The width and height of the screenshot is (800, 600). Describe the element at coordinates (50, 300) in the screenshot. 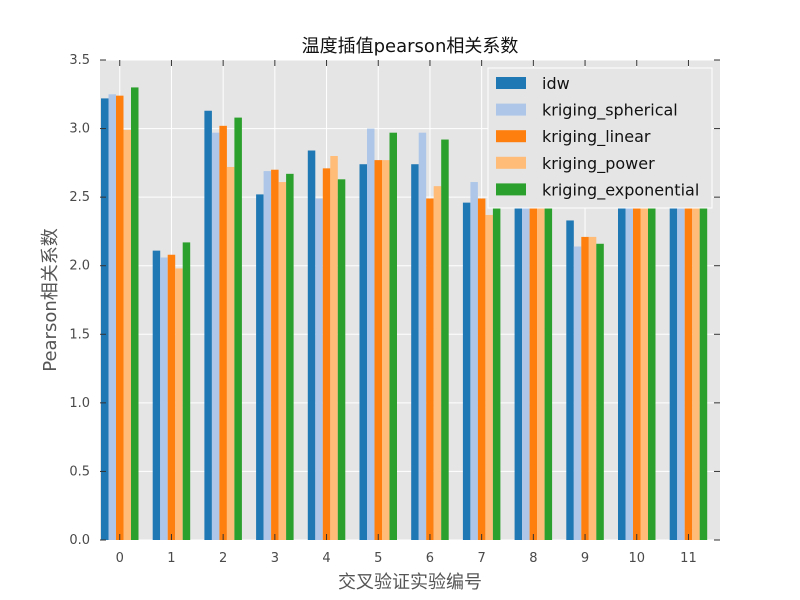

I see `y-axis-title: Pearson相关系数` at that location.